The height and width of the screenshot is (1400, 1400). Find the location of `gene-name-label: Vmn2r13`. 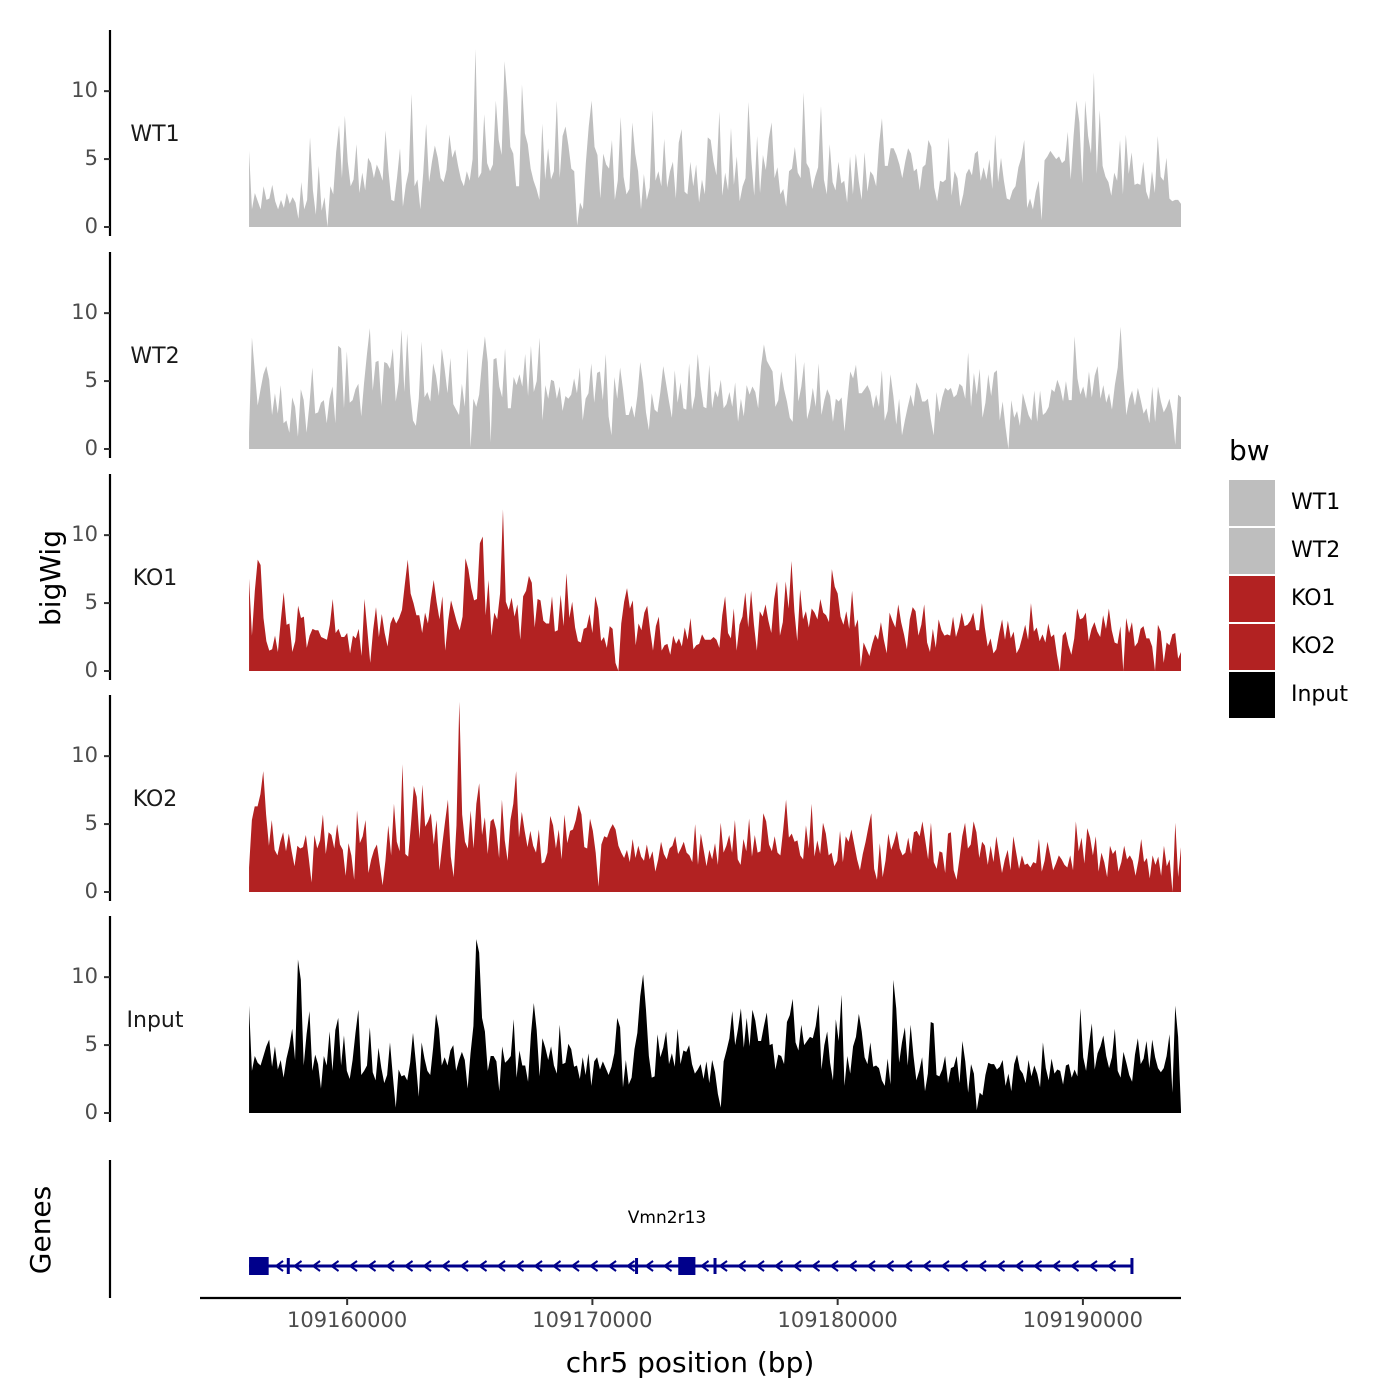

gene-name-label: Vmn2r13 is located at coordinates (667, 1218).